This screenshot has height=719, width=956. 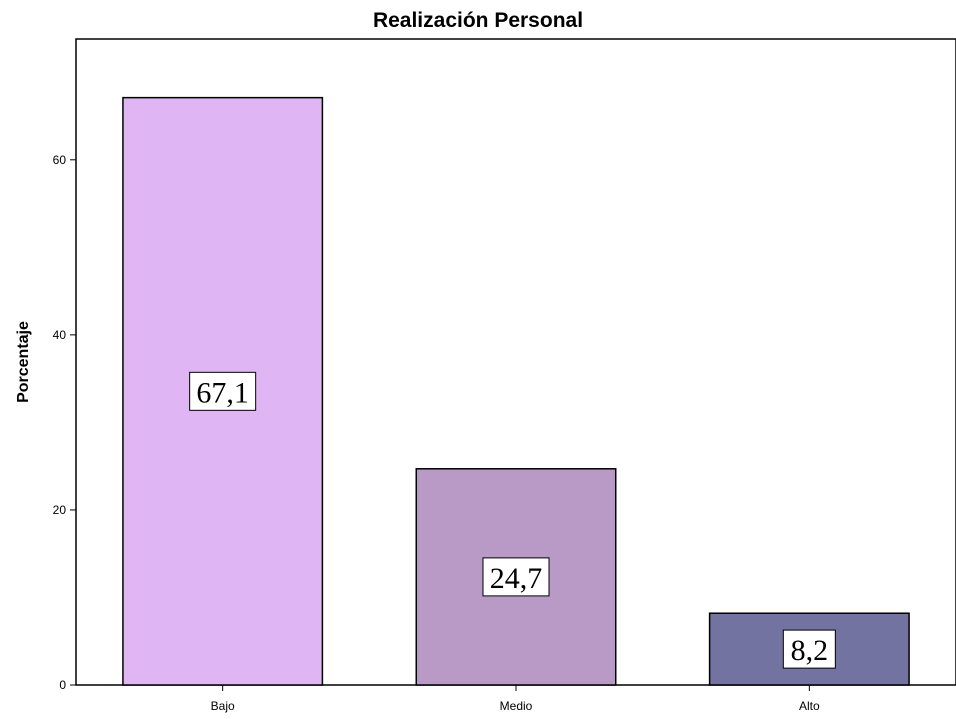 What do you see at coordinates (809, 706) in the screenshot?
I see `x-category-label: Alto` at bounding box center [809, 706].